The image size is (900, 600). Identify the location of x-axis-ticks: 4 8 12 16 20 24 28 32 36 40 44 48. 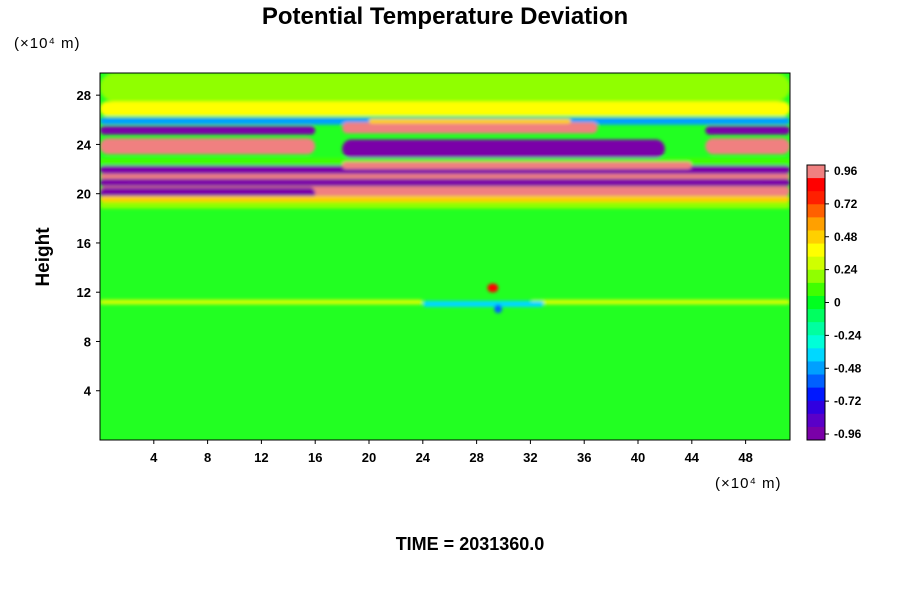
(451, 452).